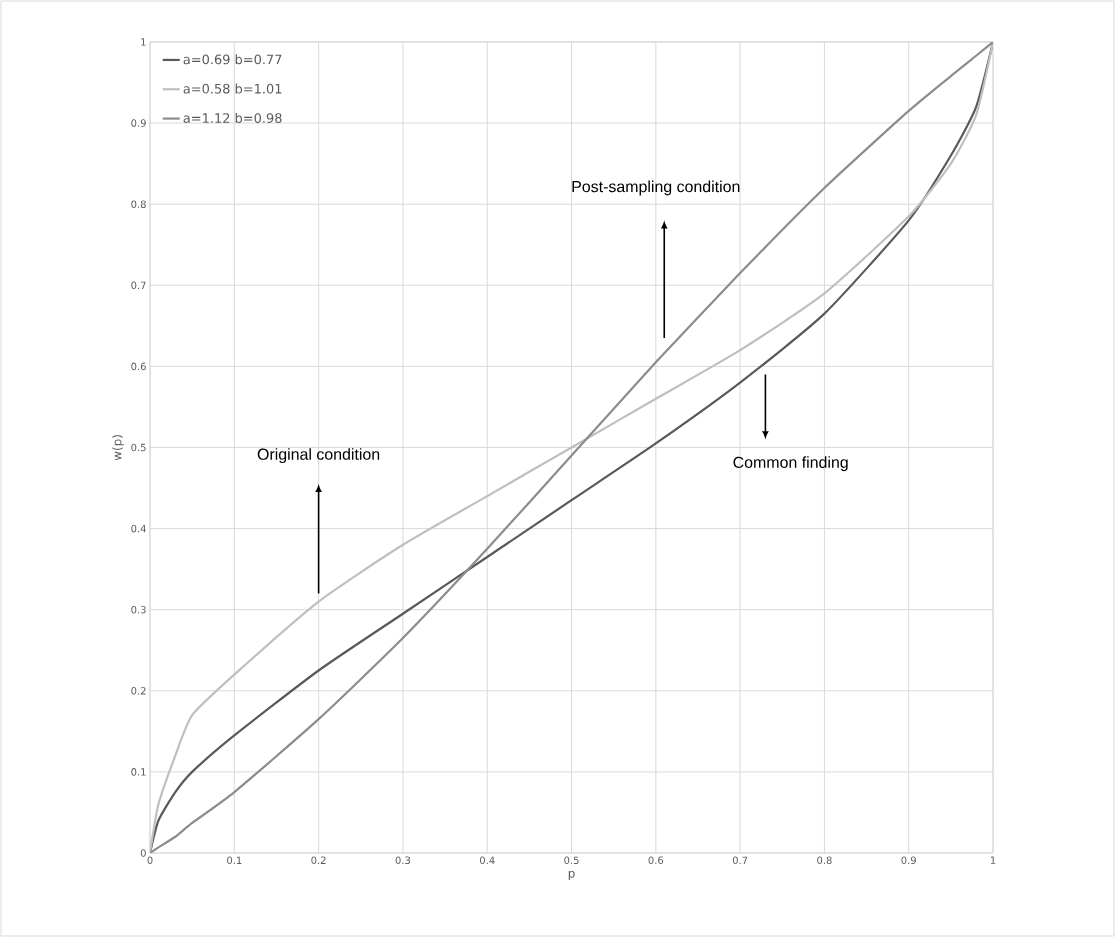  What do you see at coordinates (318, 860) in the screenshot?
I see `x-tick-label: 0.2` at bounding box center [318, 860].